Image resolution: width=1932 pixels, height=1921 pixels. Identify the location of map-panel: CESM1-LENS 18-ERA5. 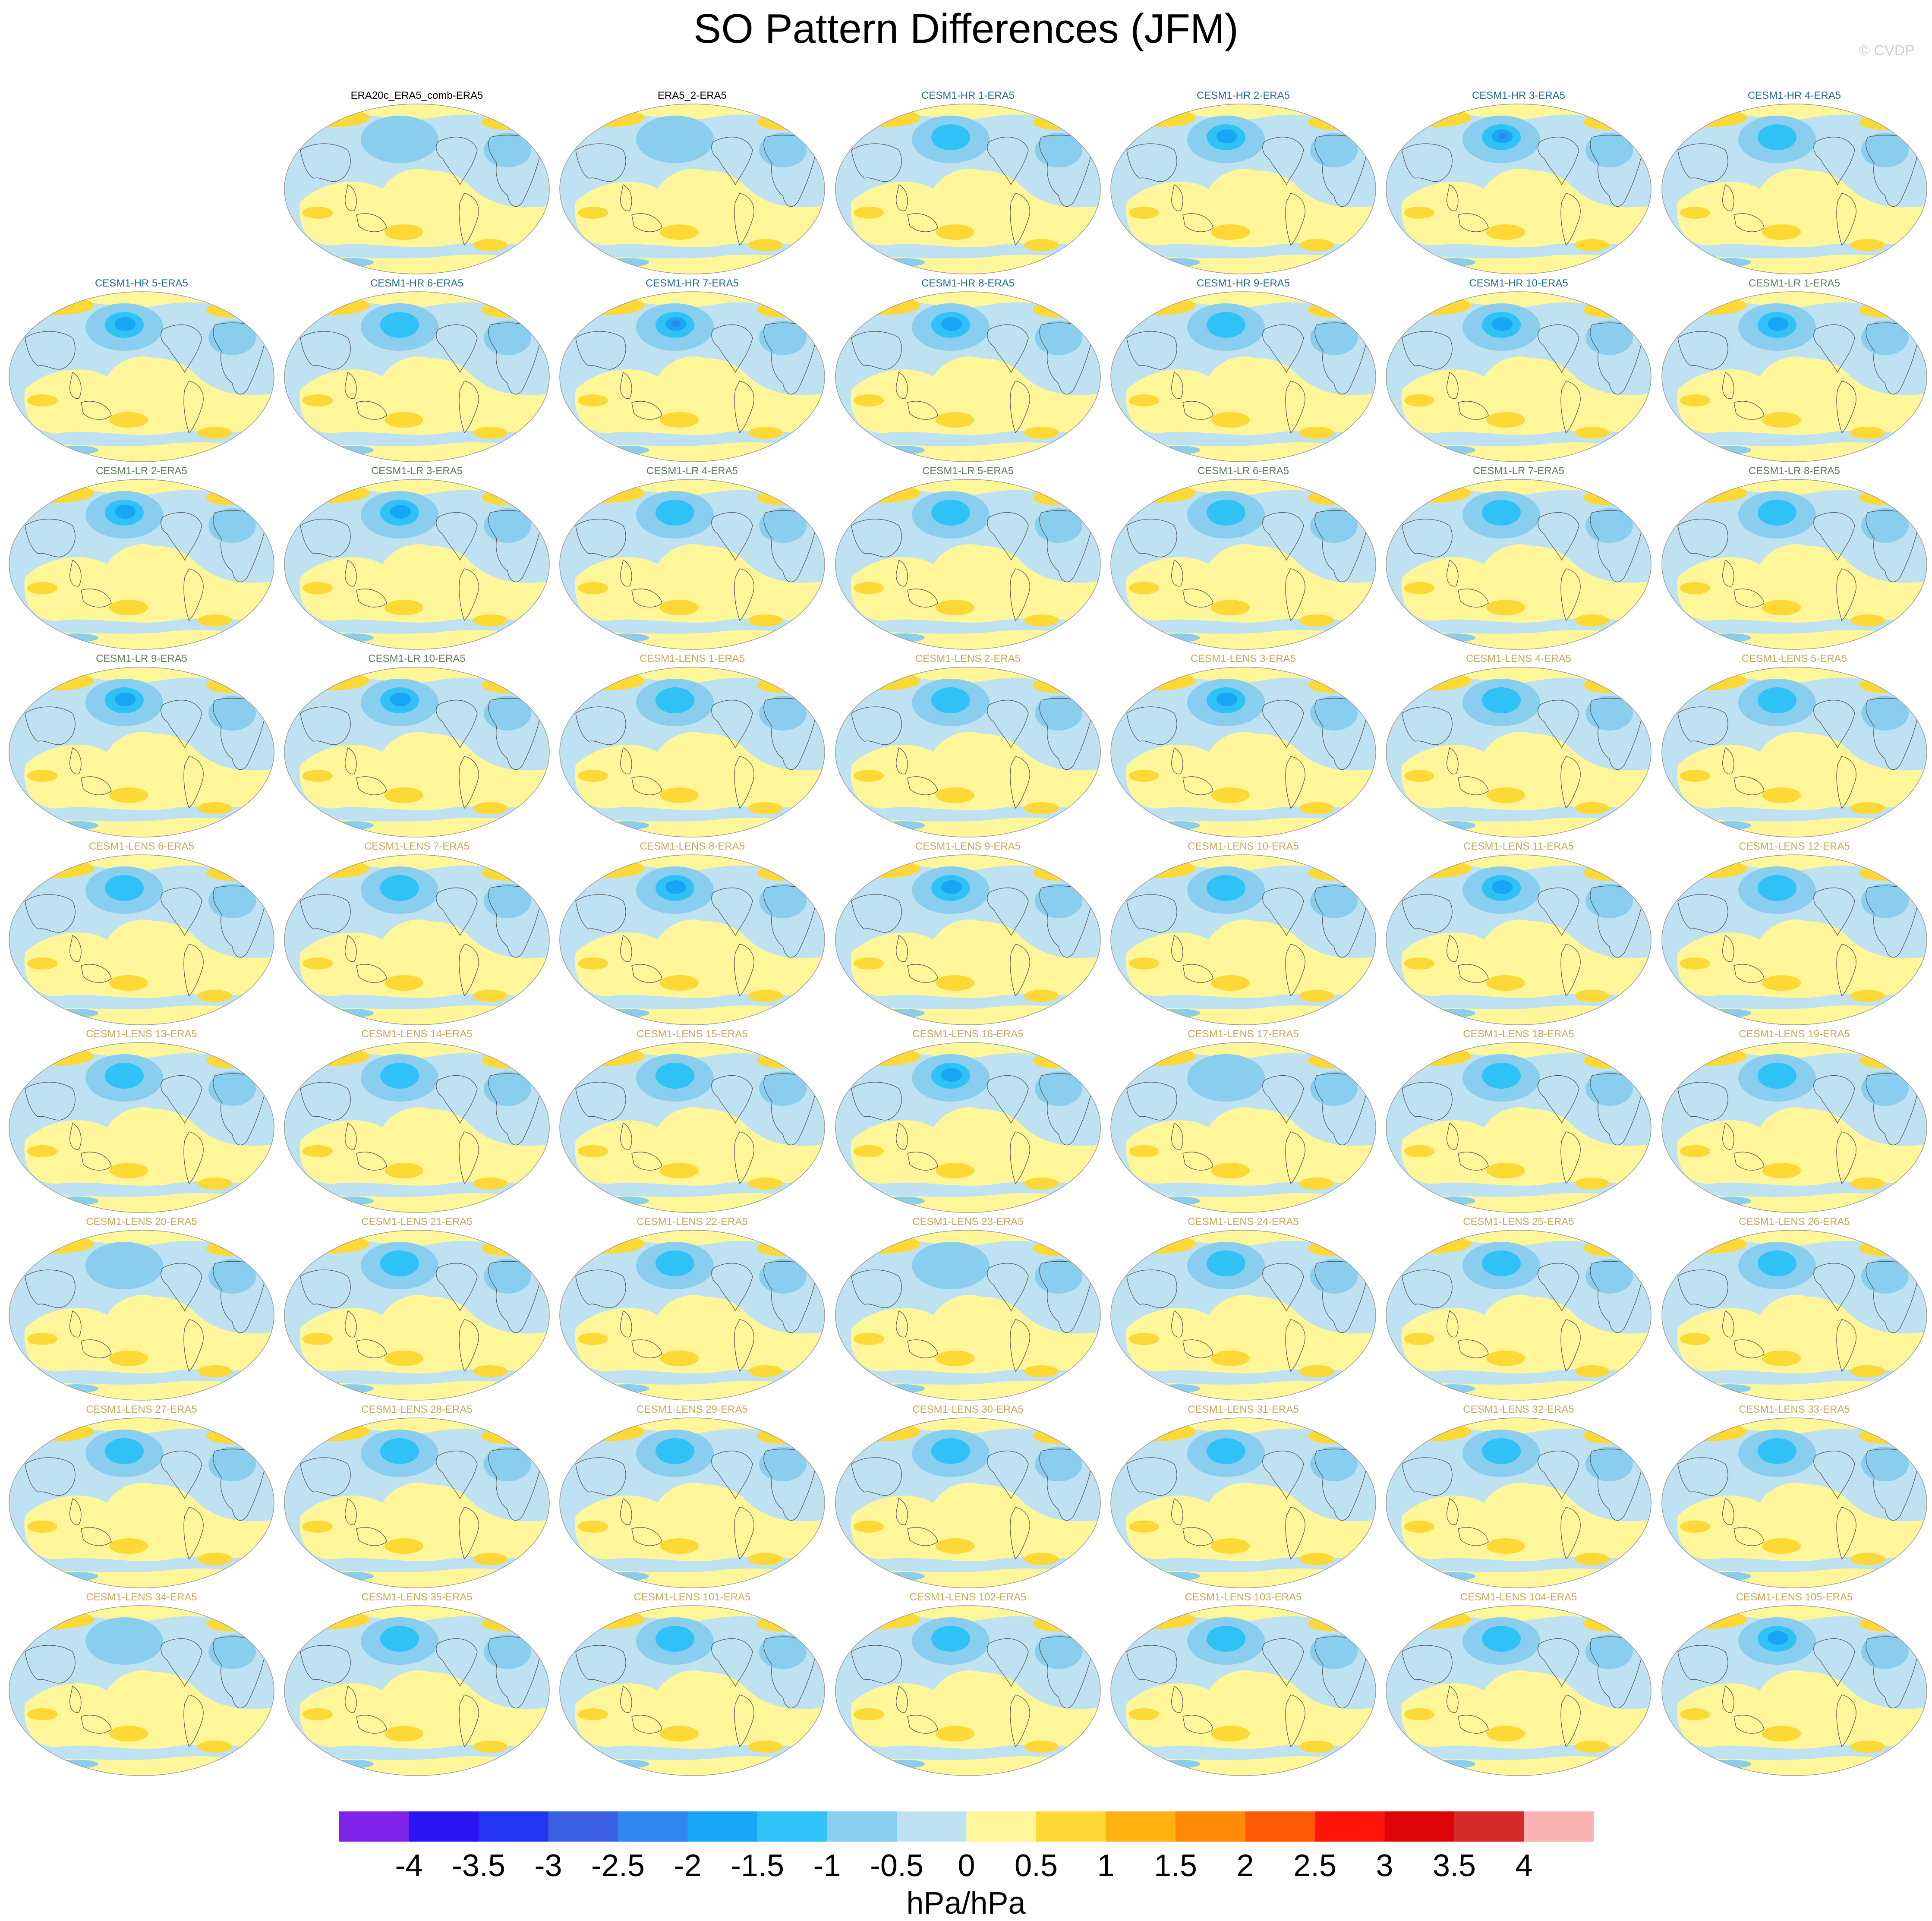
(1518, 1122).